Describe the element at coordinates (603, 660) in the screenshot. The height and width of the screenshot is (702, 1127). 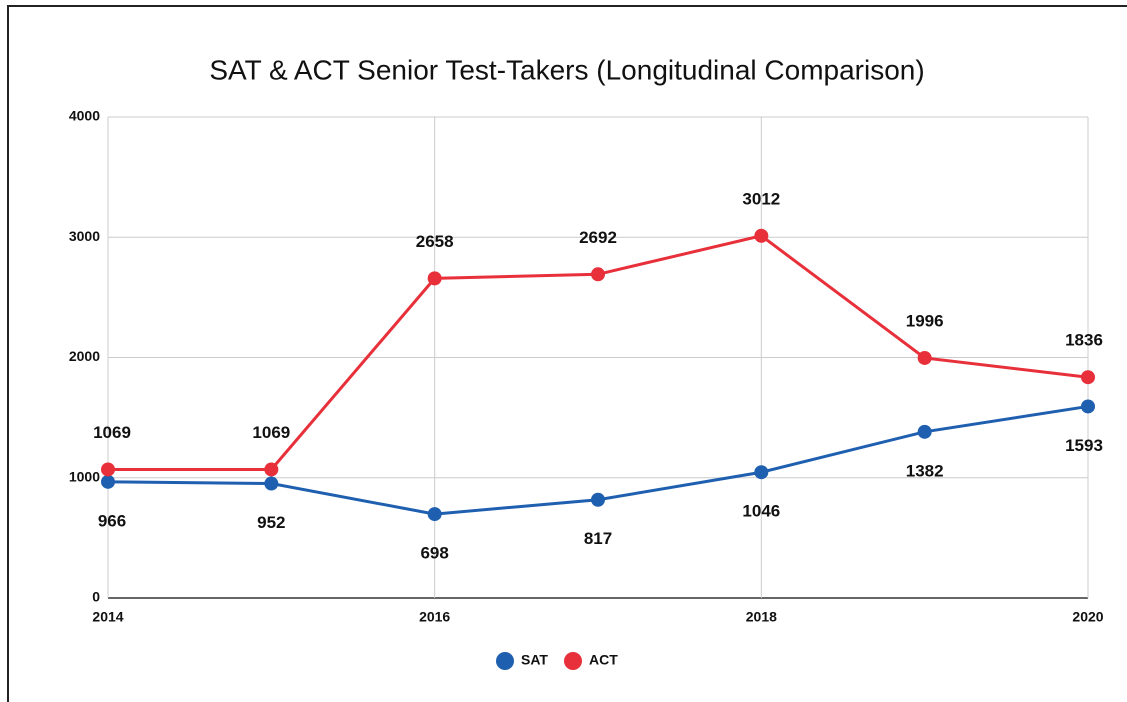
I see `legend-label: ACT` at that location.